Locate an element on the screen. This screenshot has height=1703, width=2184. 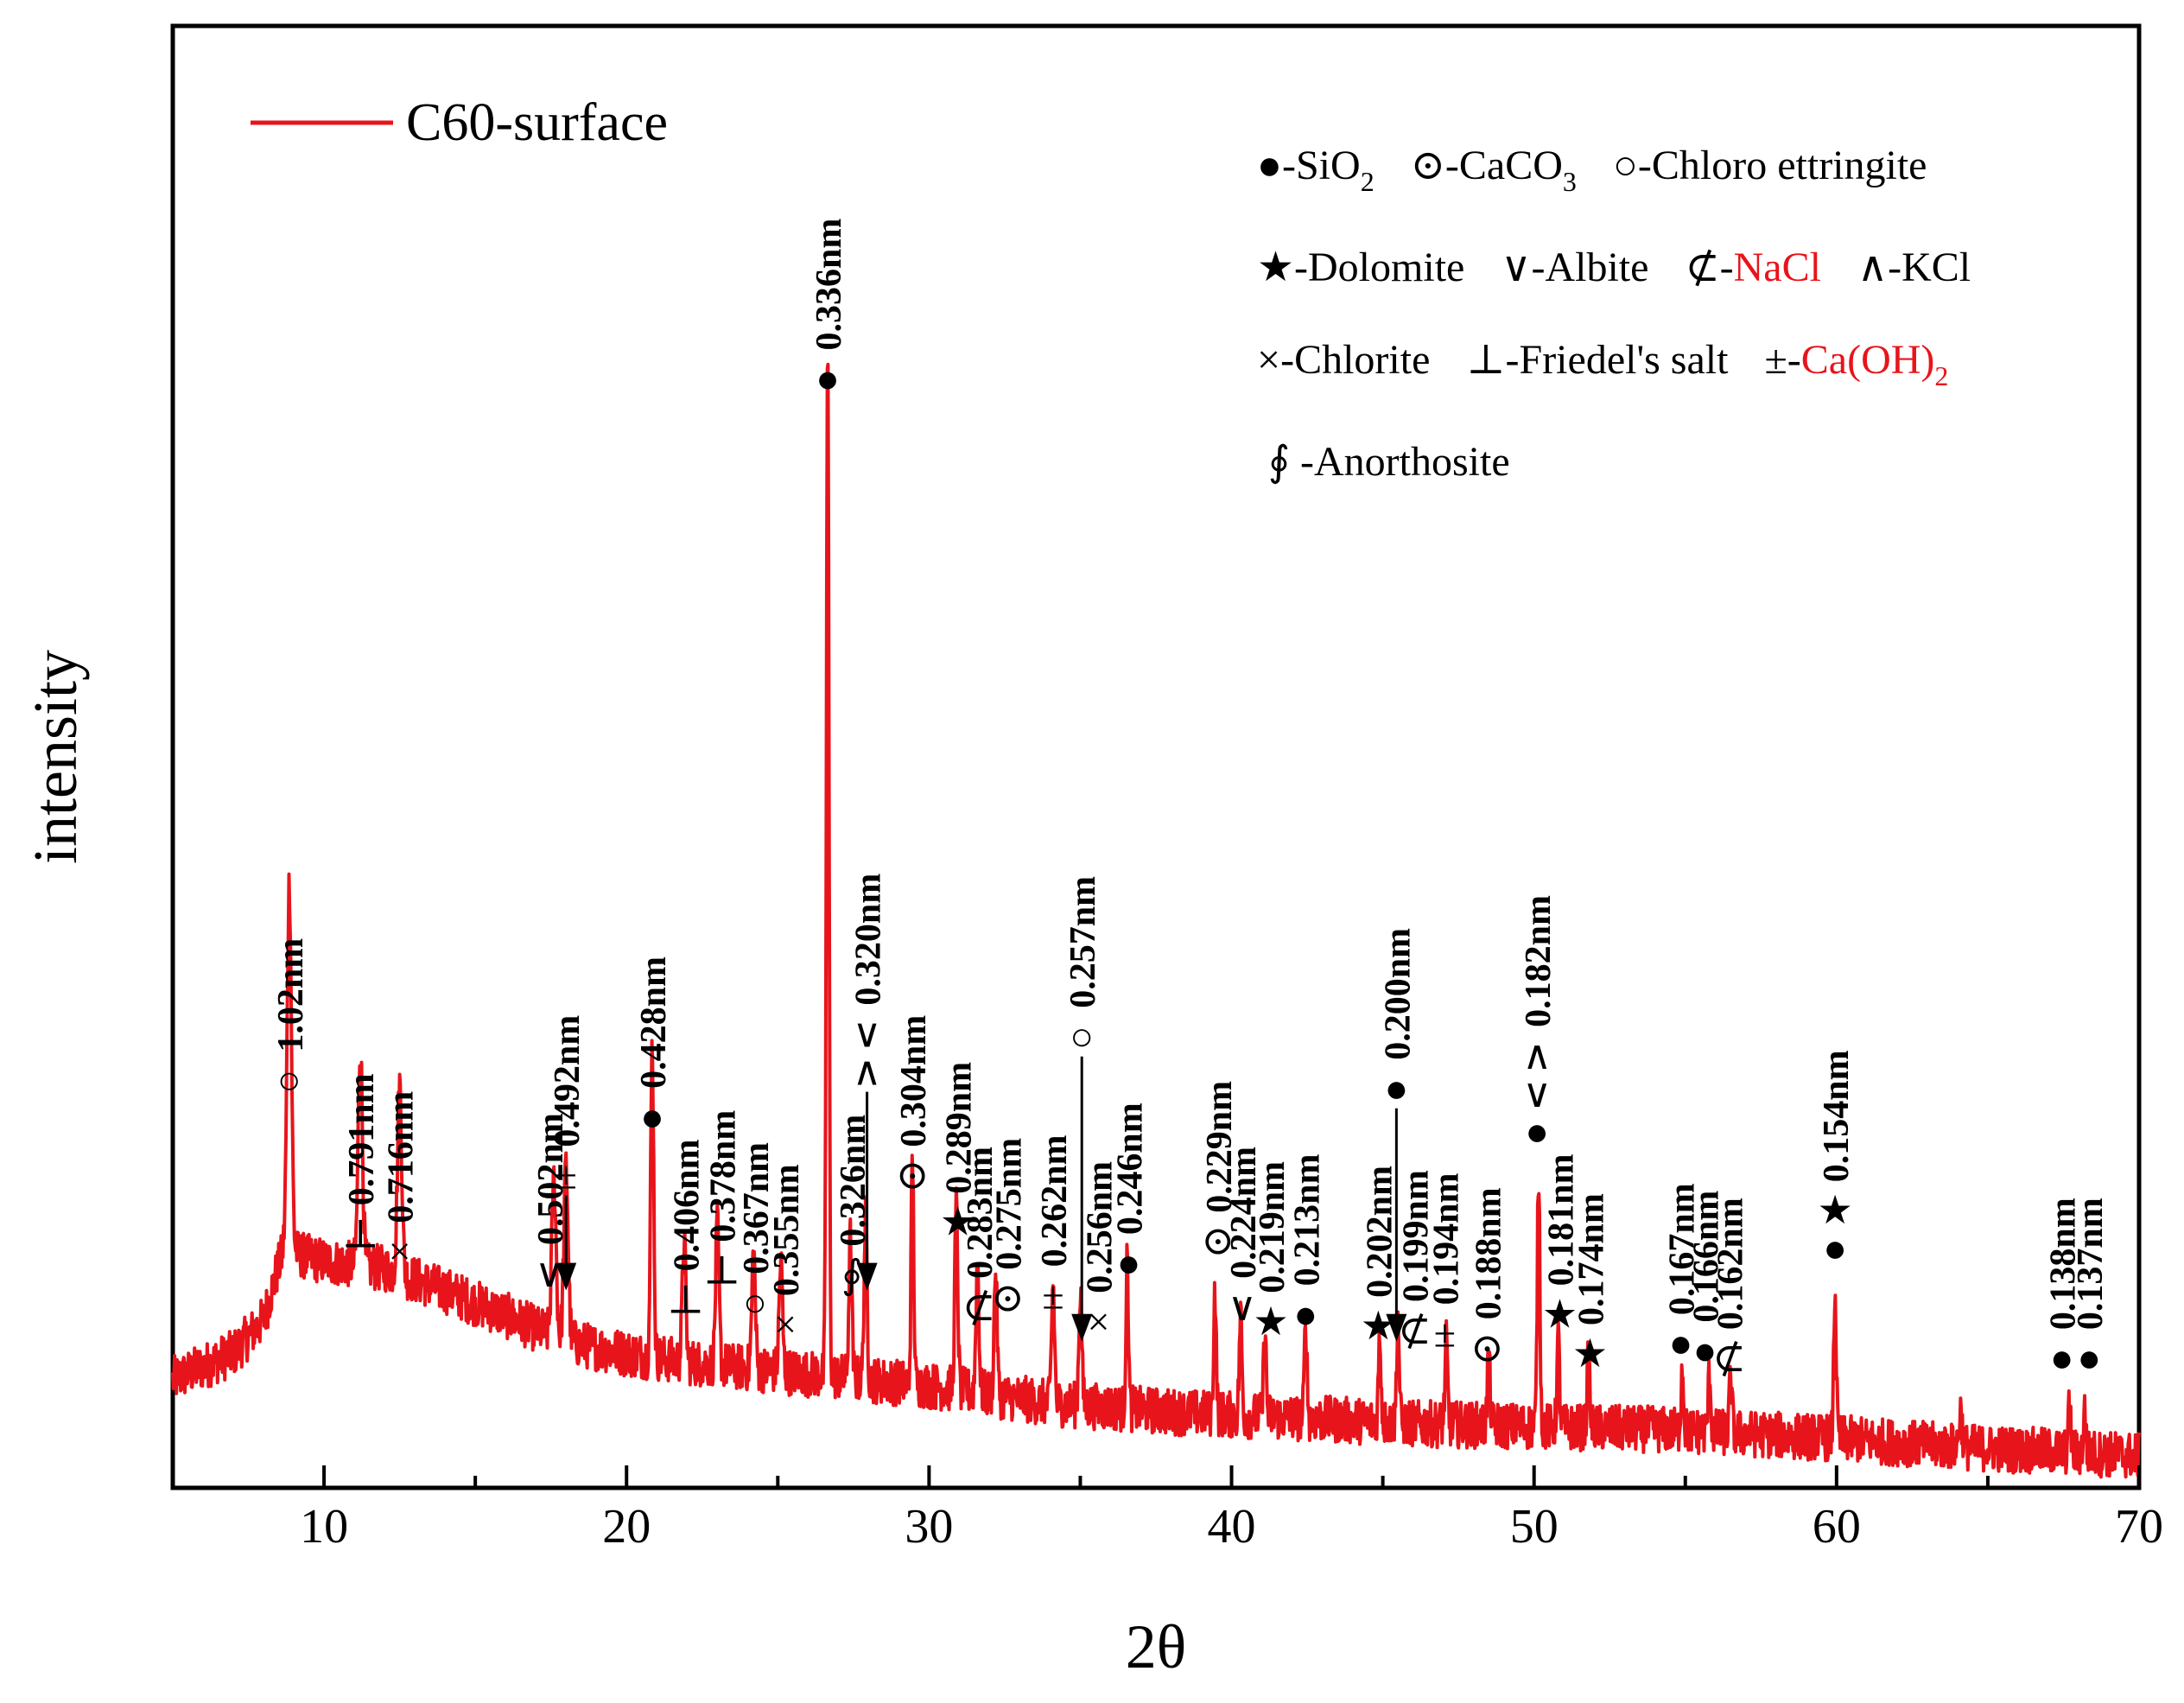
peak-annotation: ○ 0.367nm is located at coordinates (757, 1233).